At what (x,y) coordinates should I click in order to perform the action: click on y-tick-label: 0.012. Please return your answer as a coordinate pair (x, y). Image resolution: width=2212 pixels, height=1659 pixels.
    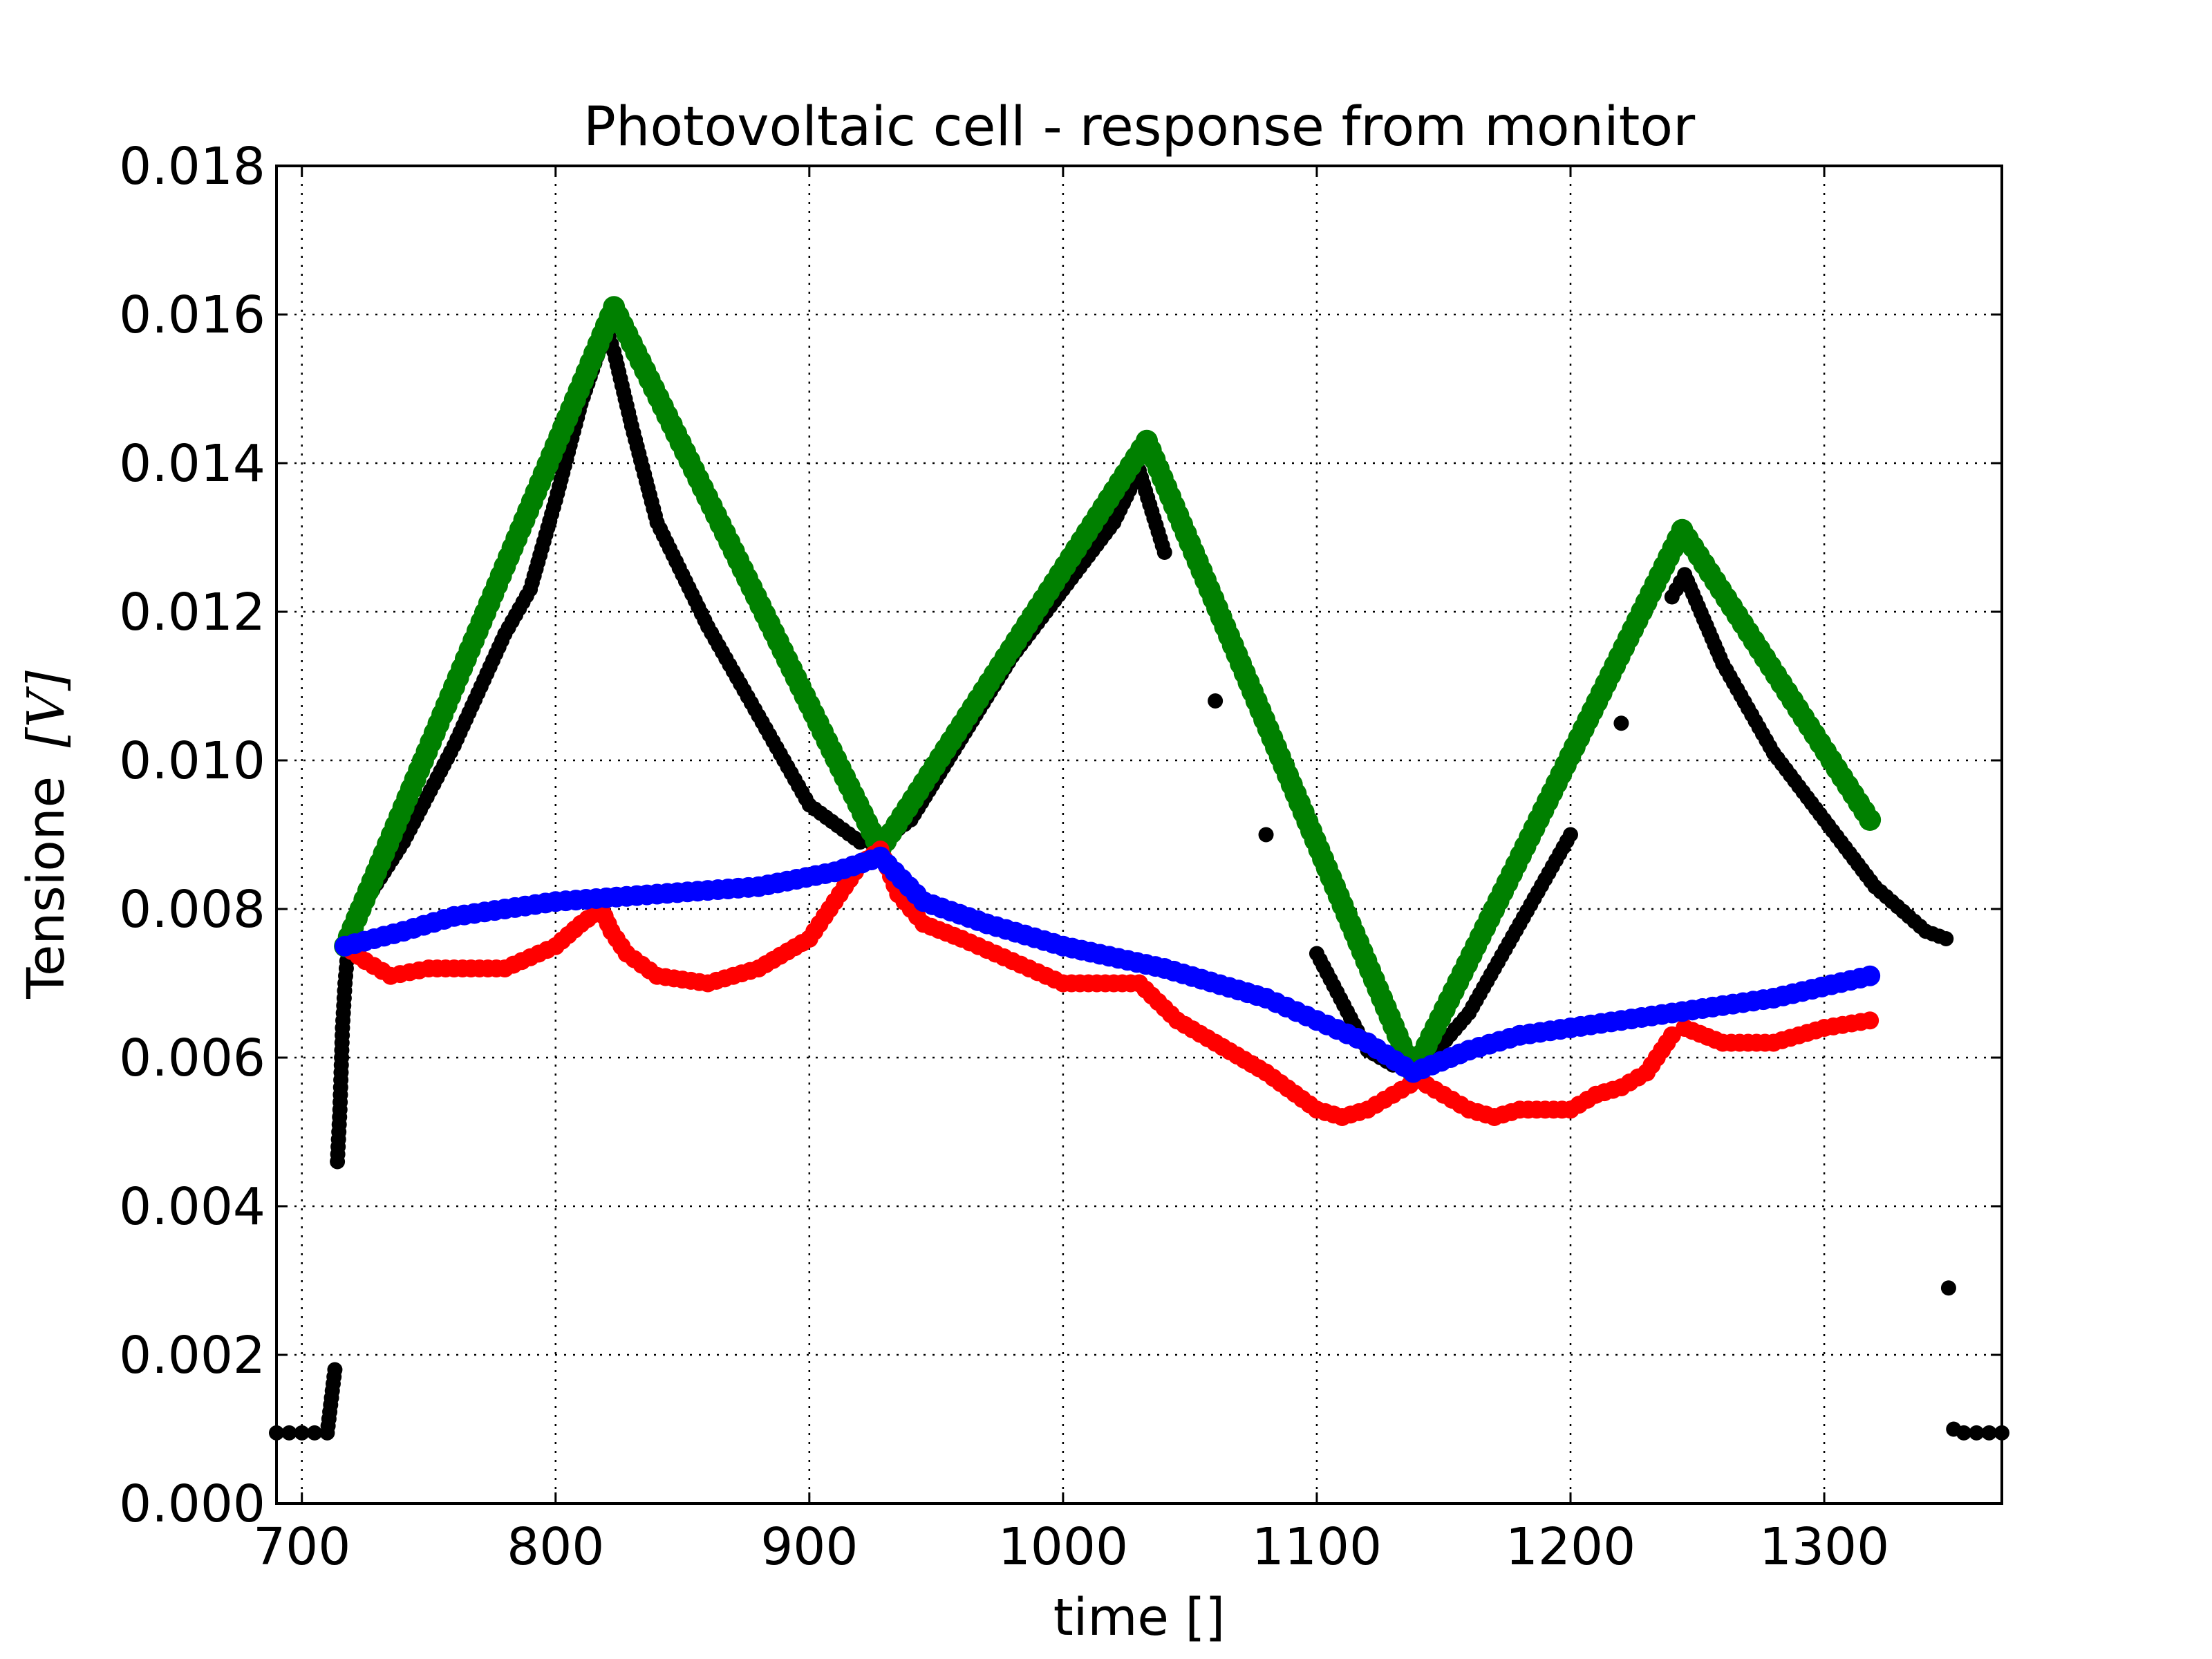
    Looking at the image, I should click on (192, 612).